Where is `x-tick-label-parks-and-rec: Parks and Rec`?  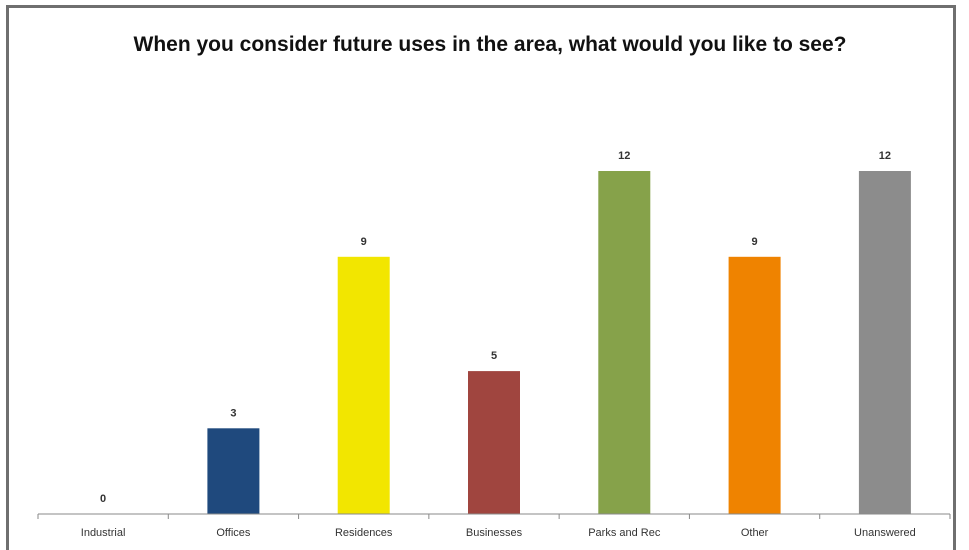 x-tick-label-parks-and-rec: Parks and Rec is located at coordinates (624, 533).